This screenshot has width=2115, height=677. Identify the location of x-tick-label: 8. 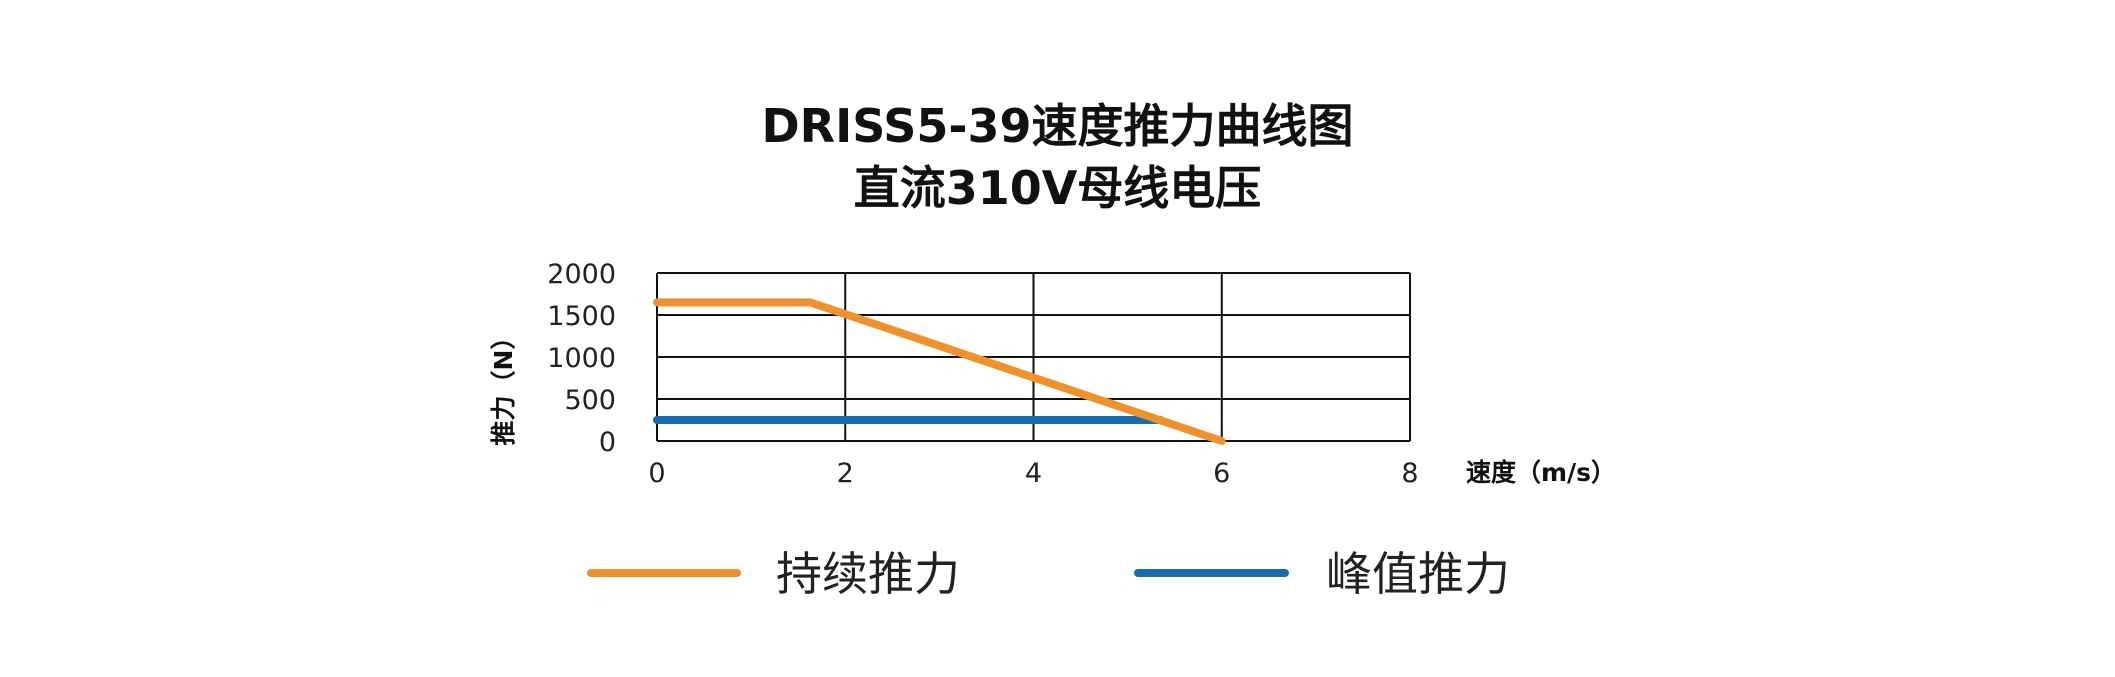
(1409, 473).